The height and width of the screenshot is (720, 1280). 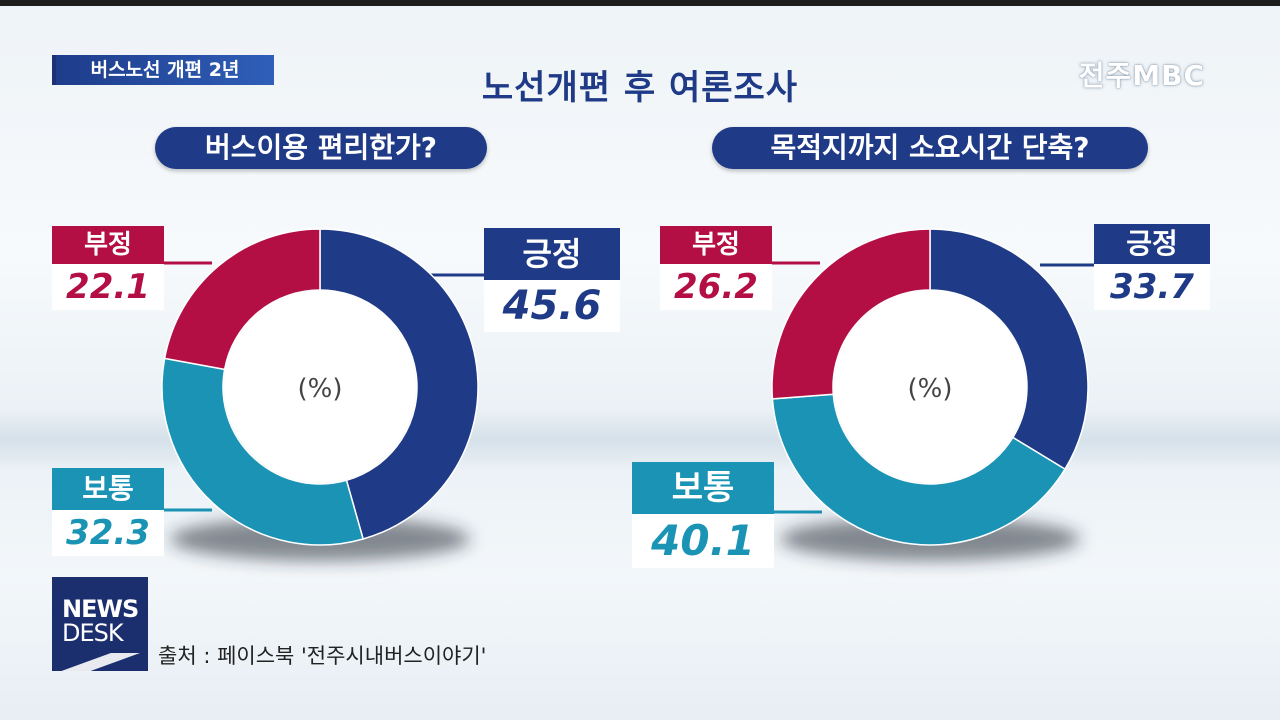 I want to click on chart1-negative-value: 22.1, so click(x=108, y=287).